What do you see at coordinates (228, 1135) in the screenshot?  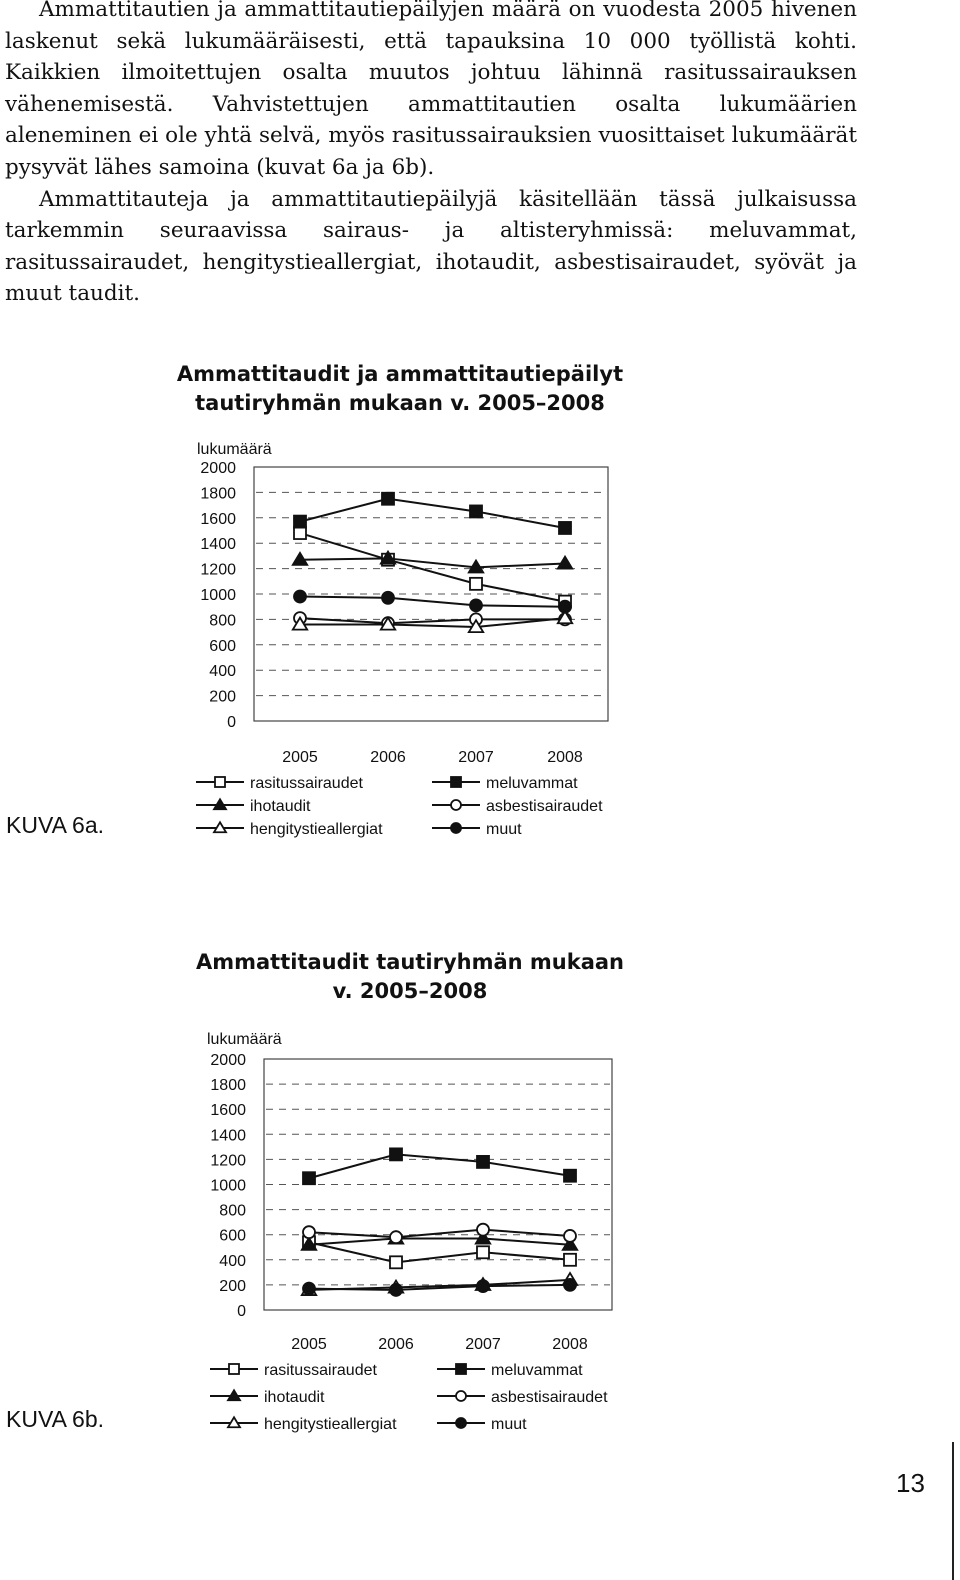 I see `chart-b-ytick-label: 1400` at bounding box center [228, 1135].